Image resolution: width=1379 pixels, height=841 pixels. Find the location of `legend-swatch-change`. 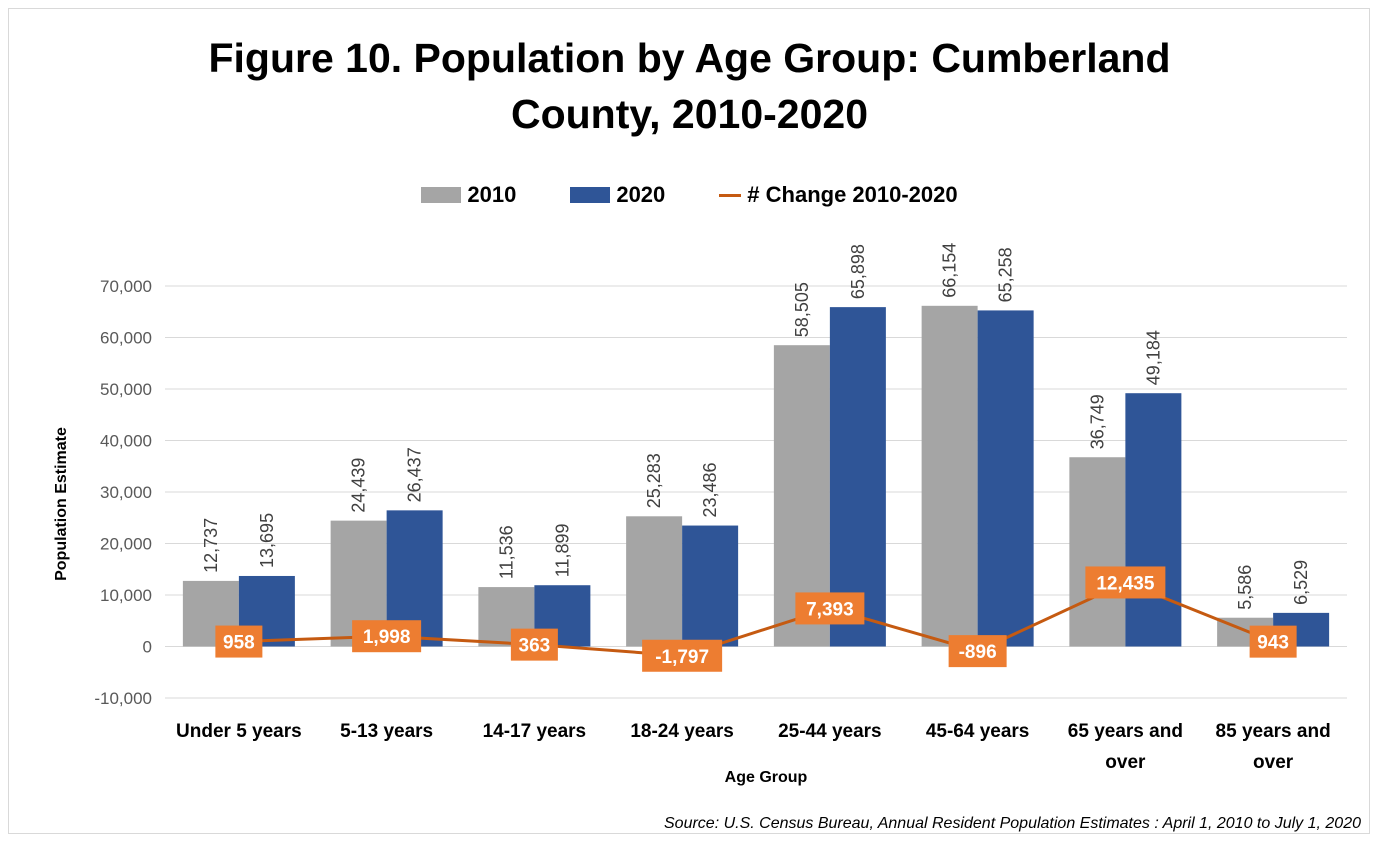

legend-swatch-change is located at coordinates (730, 195).